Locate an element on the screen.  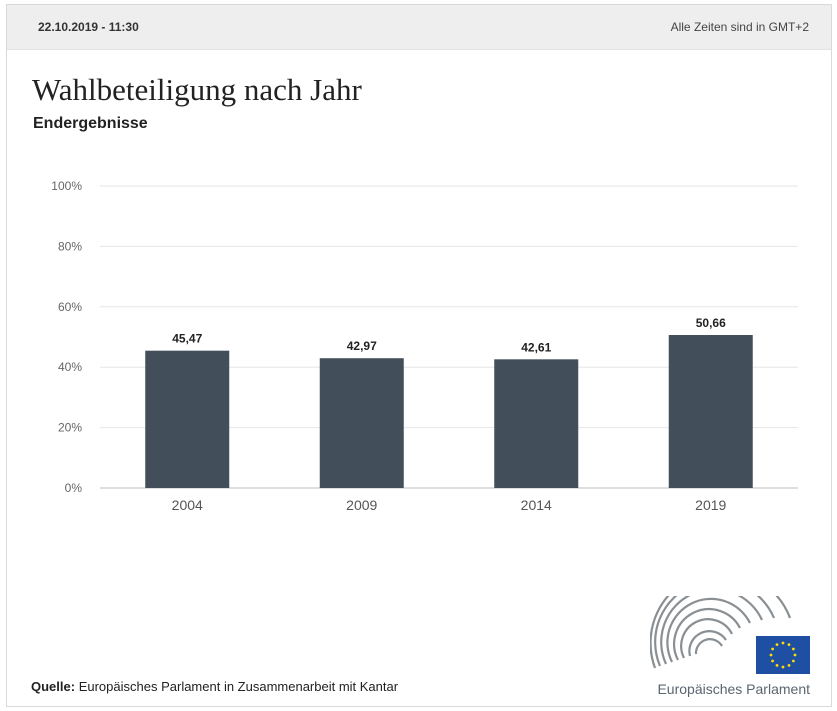
x-tick-label: 2014 is located at coordinates (536, 505).